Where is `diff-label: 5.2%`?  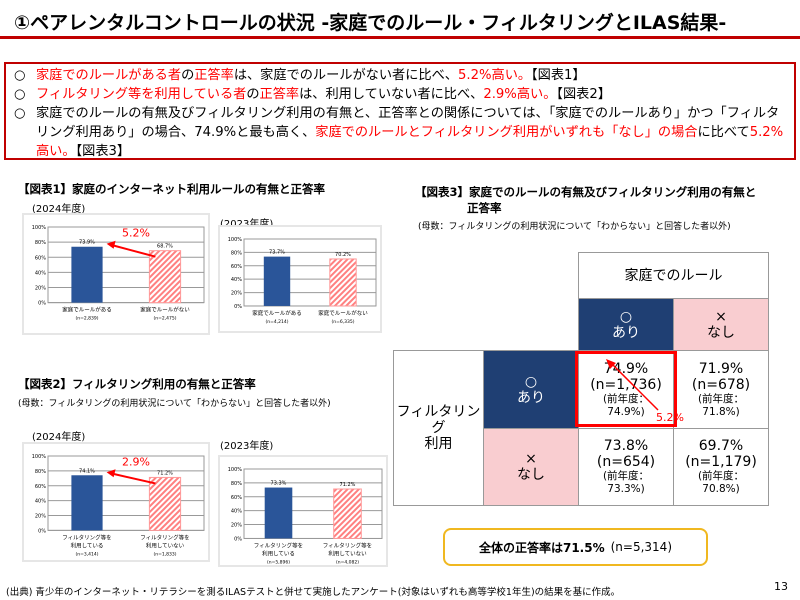
diff-label: 5.2% is located at coordinates (136, 233).